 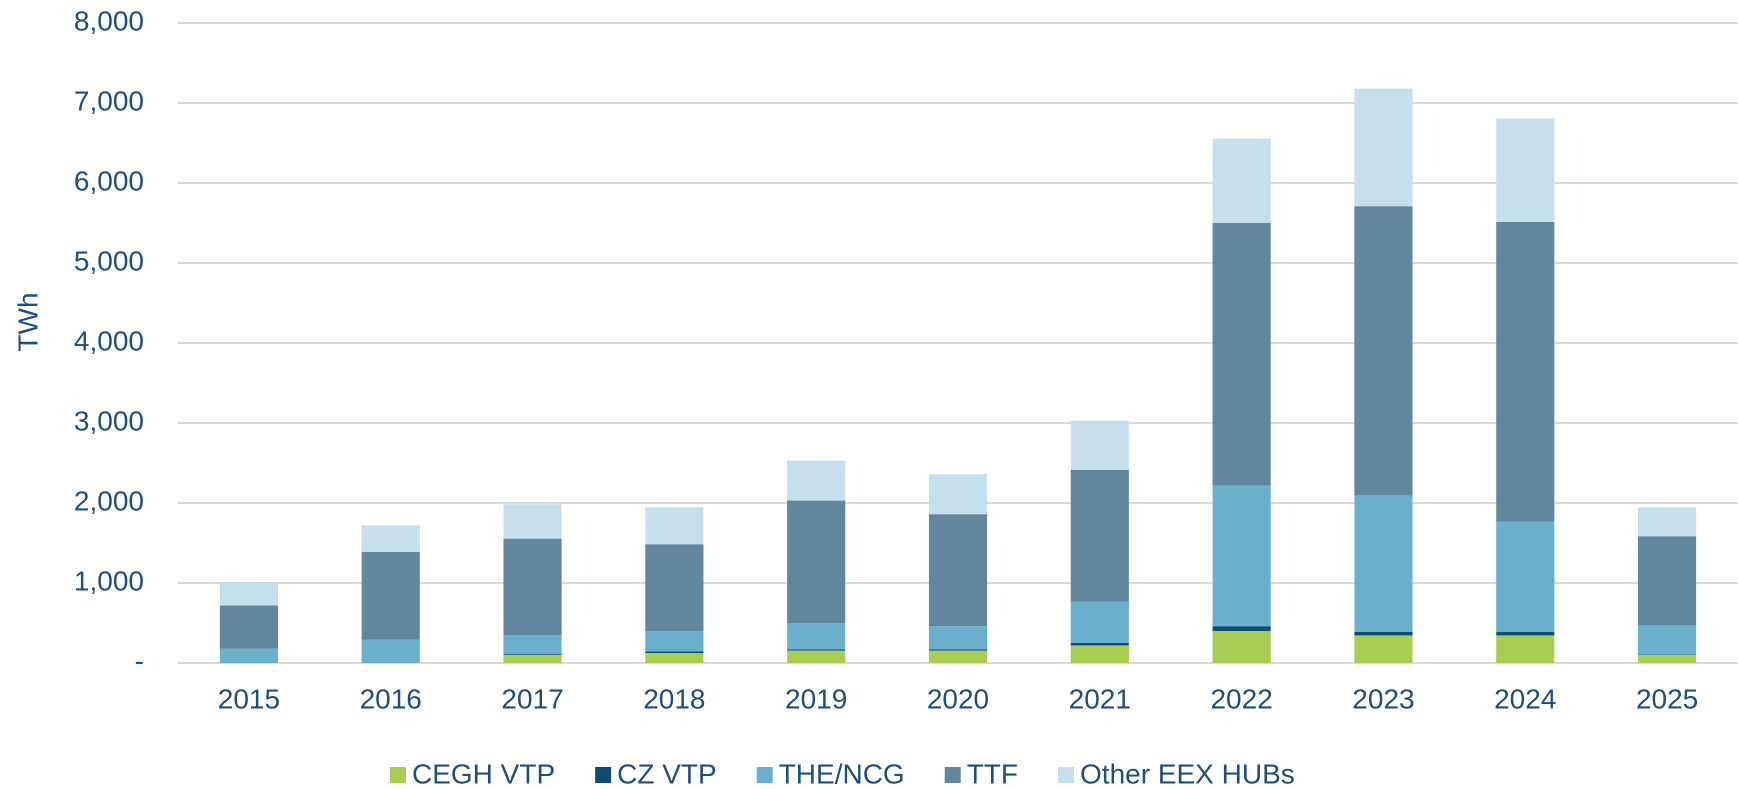 What do you see at coordinates (816, 698) in the screenshot?
I see `x-tick-label: 2019` at bounding box center [816, 698].